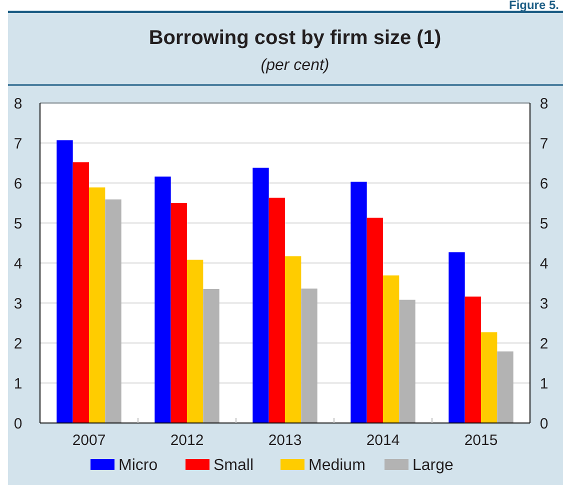 This screenshot has width=563, height=485. I want to click on y-tick-label: 2, so click(18, 343).